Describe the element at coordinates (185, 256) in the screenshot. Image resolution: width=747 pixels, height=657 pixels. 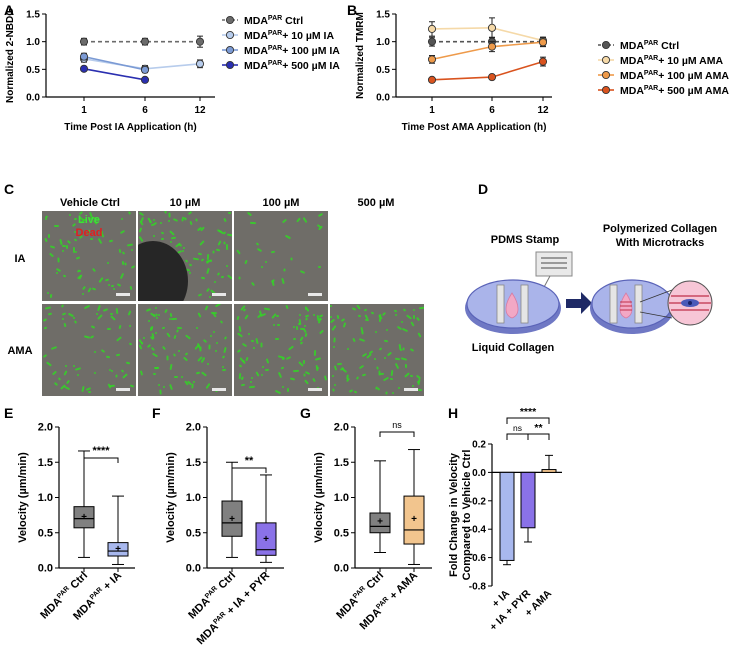
I see `micrograph-ia-10um` at that location.